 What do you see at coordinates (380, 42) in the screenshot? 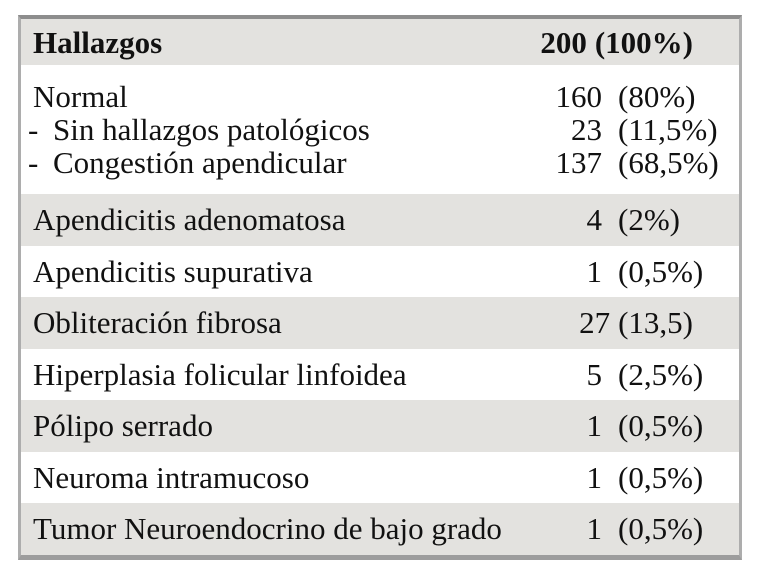
I see `table-header-row: Hallazgos 200 (100%)` at bounding box center [380, 42].